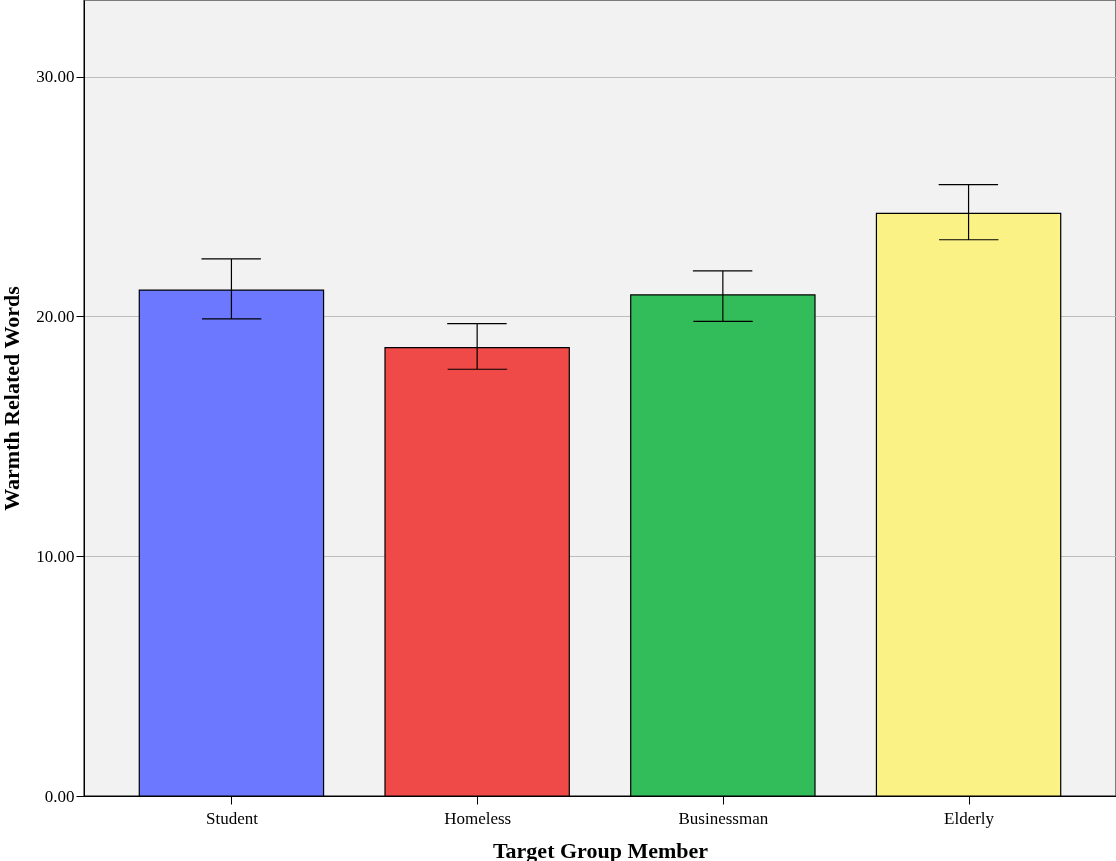  What do you see at coordinates (12, 398) in the screenshot?
I see `y-axis-title: Warmth Related Words` at bounding box center [12, 398].